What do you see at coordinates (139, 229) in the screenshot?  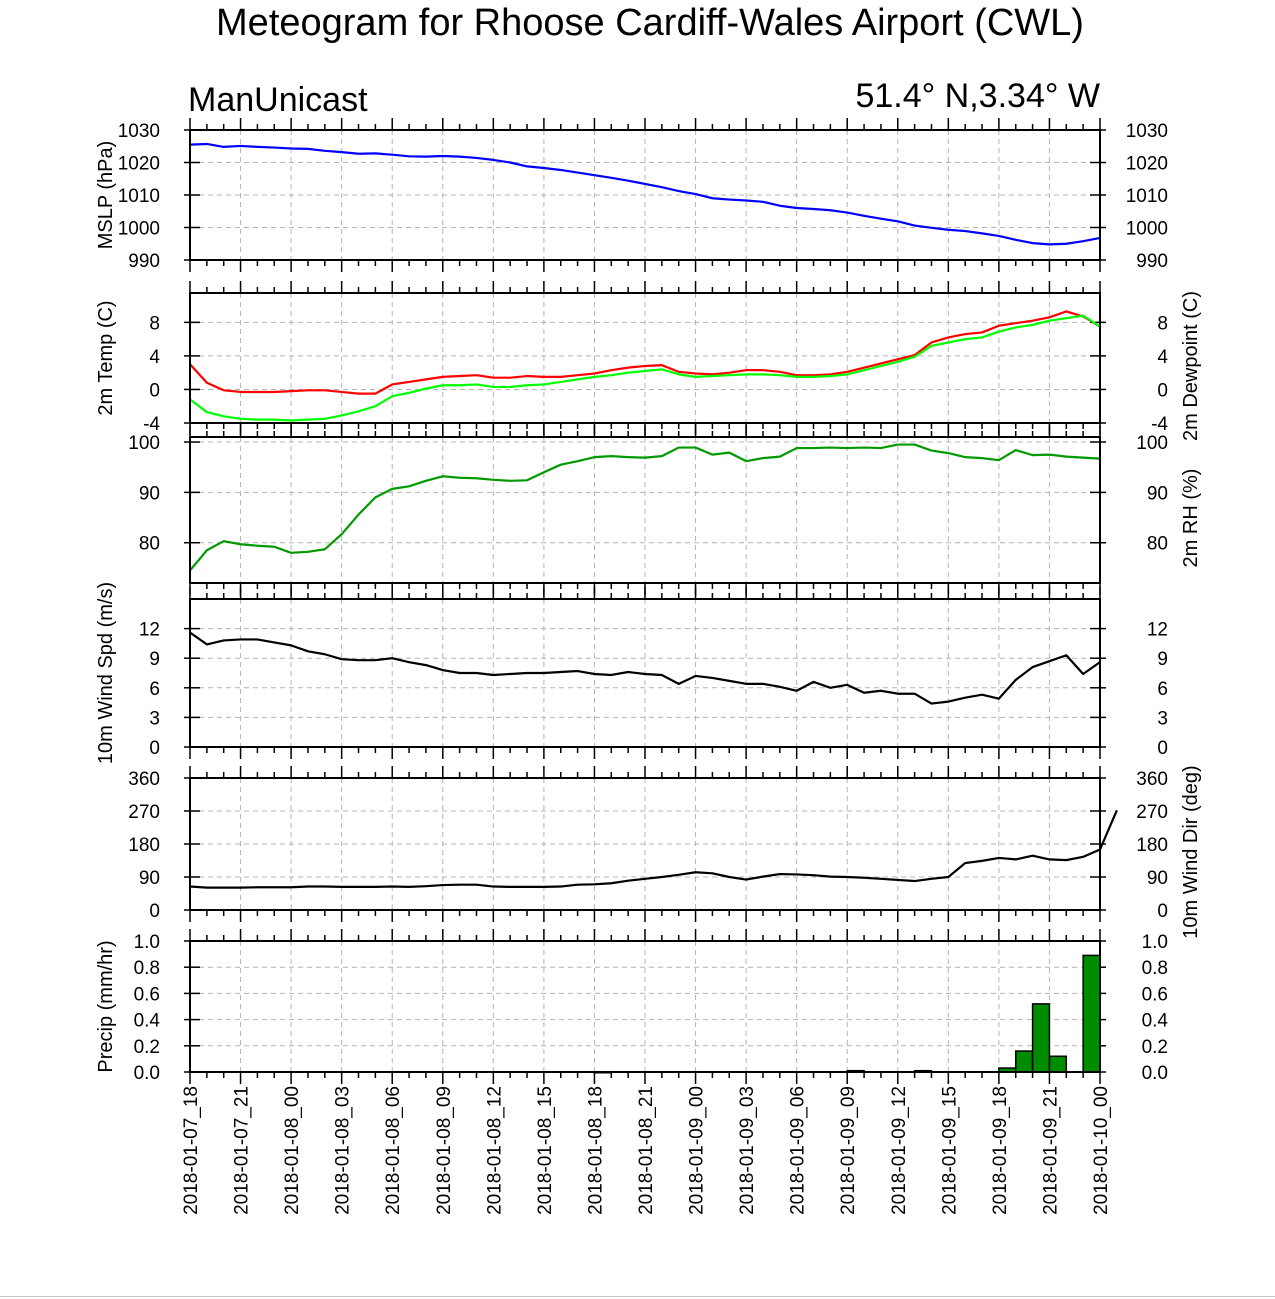 I see `y-tick-label: 1000` at bounding box center [139, 229].